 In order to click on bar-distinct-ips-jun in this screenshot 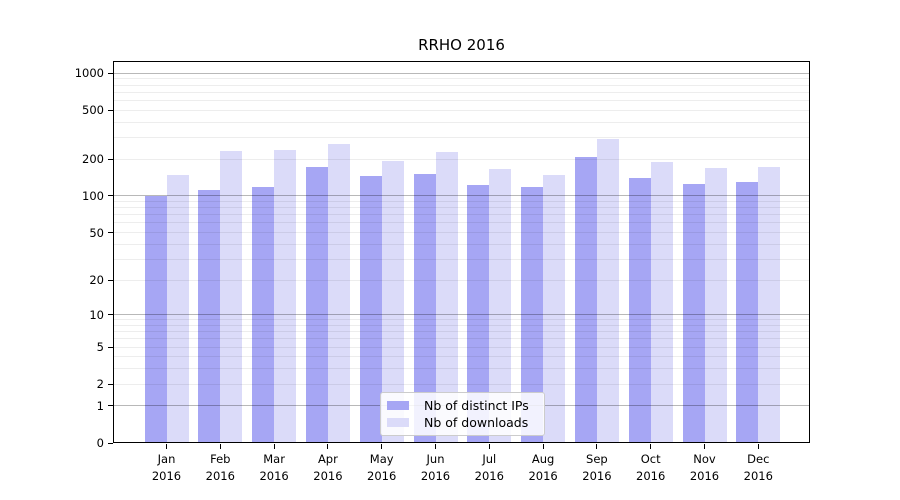, I will do `click(424, 308)`.